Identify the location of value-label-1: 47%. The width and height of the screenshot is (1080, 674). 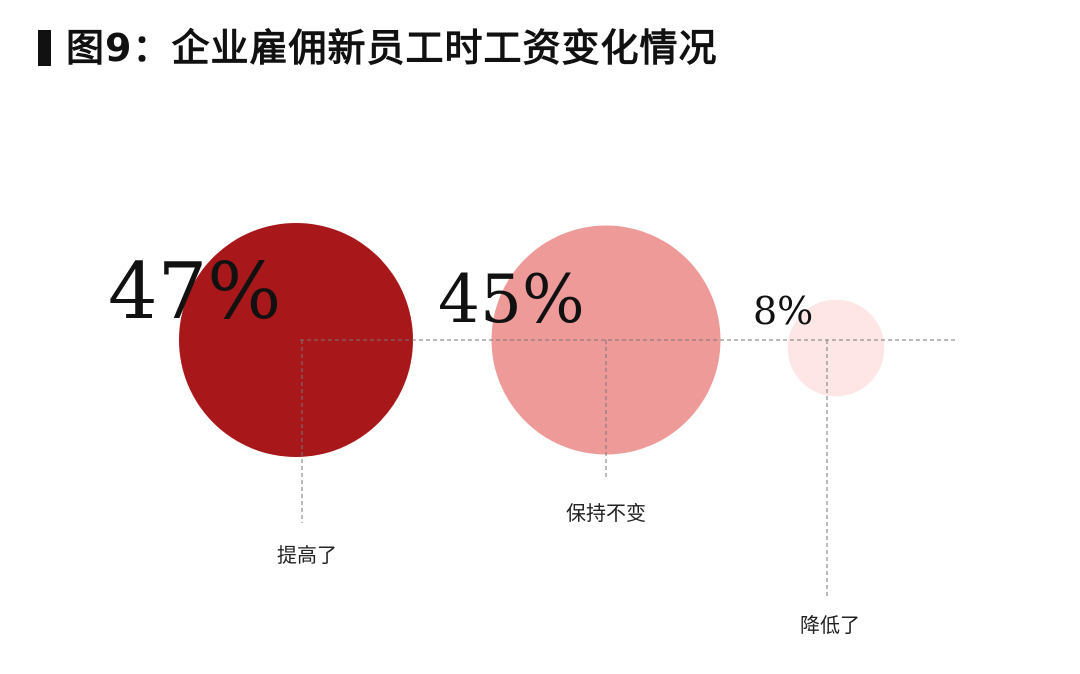
(194, 292).